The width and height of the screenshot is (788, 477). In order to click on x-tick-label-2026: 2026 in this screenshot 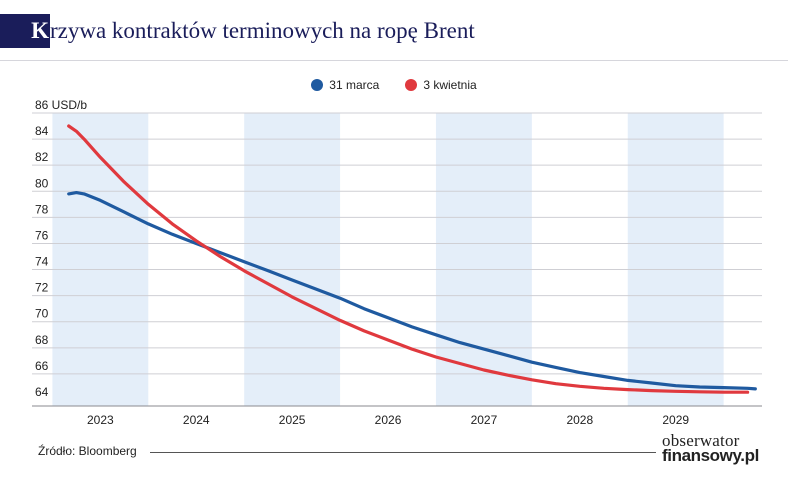, I will do `click(388, 420)`.